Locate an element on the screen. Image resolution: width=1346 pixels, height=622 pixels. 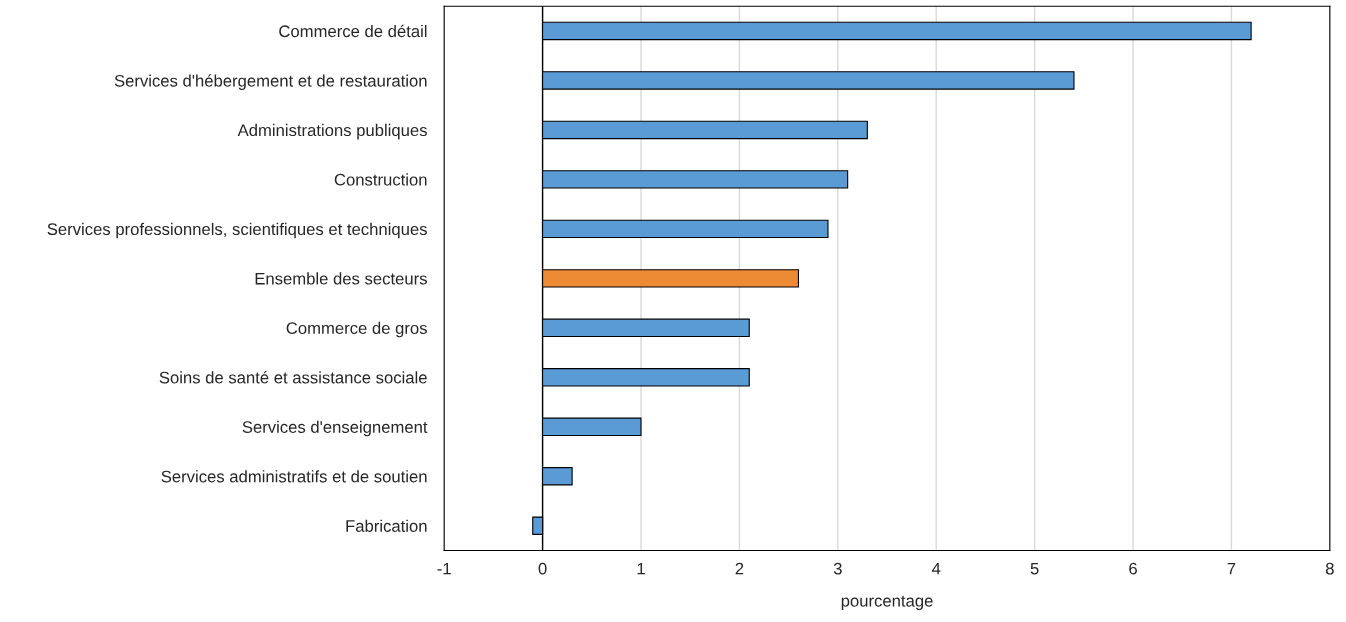
y-tick-label: Commerce de détail is located at coordinates (353, 31).